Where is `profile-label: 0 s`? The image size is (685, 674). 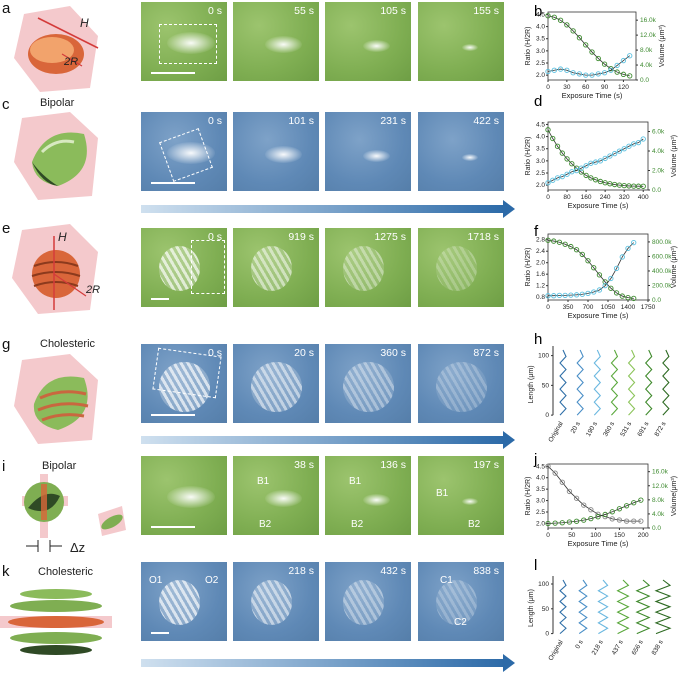
profile-label: 0 s is located at coordinates (579, 644).